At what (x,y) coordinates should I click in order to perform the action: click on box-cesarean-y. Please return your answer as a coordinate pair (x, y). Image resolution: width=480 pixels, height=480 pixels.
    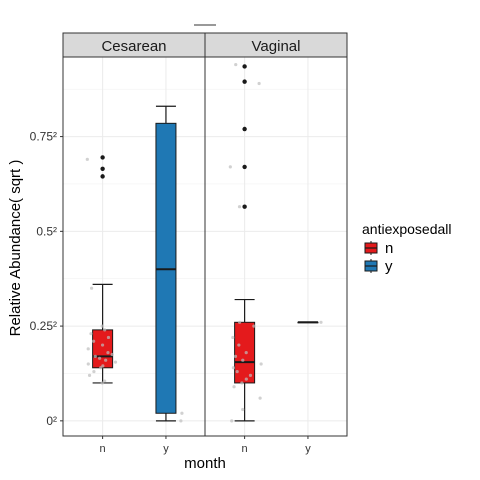
    Looking at the image, I should click on (169, 264).